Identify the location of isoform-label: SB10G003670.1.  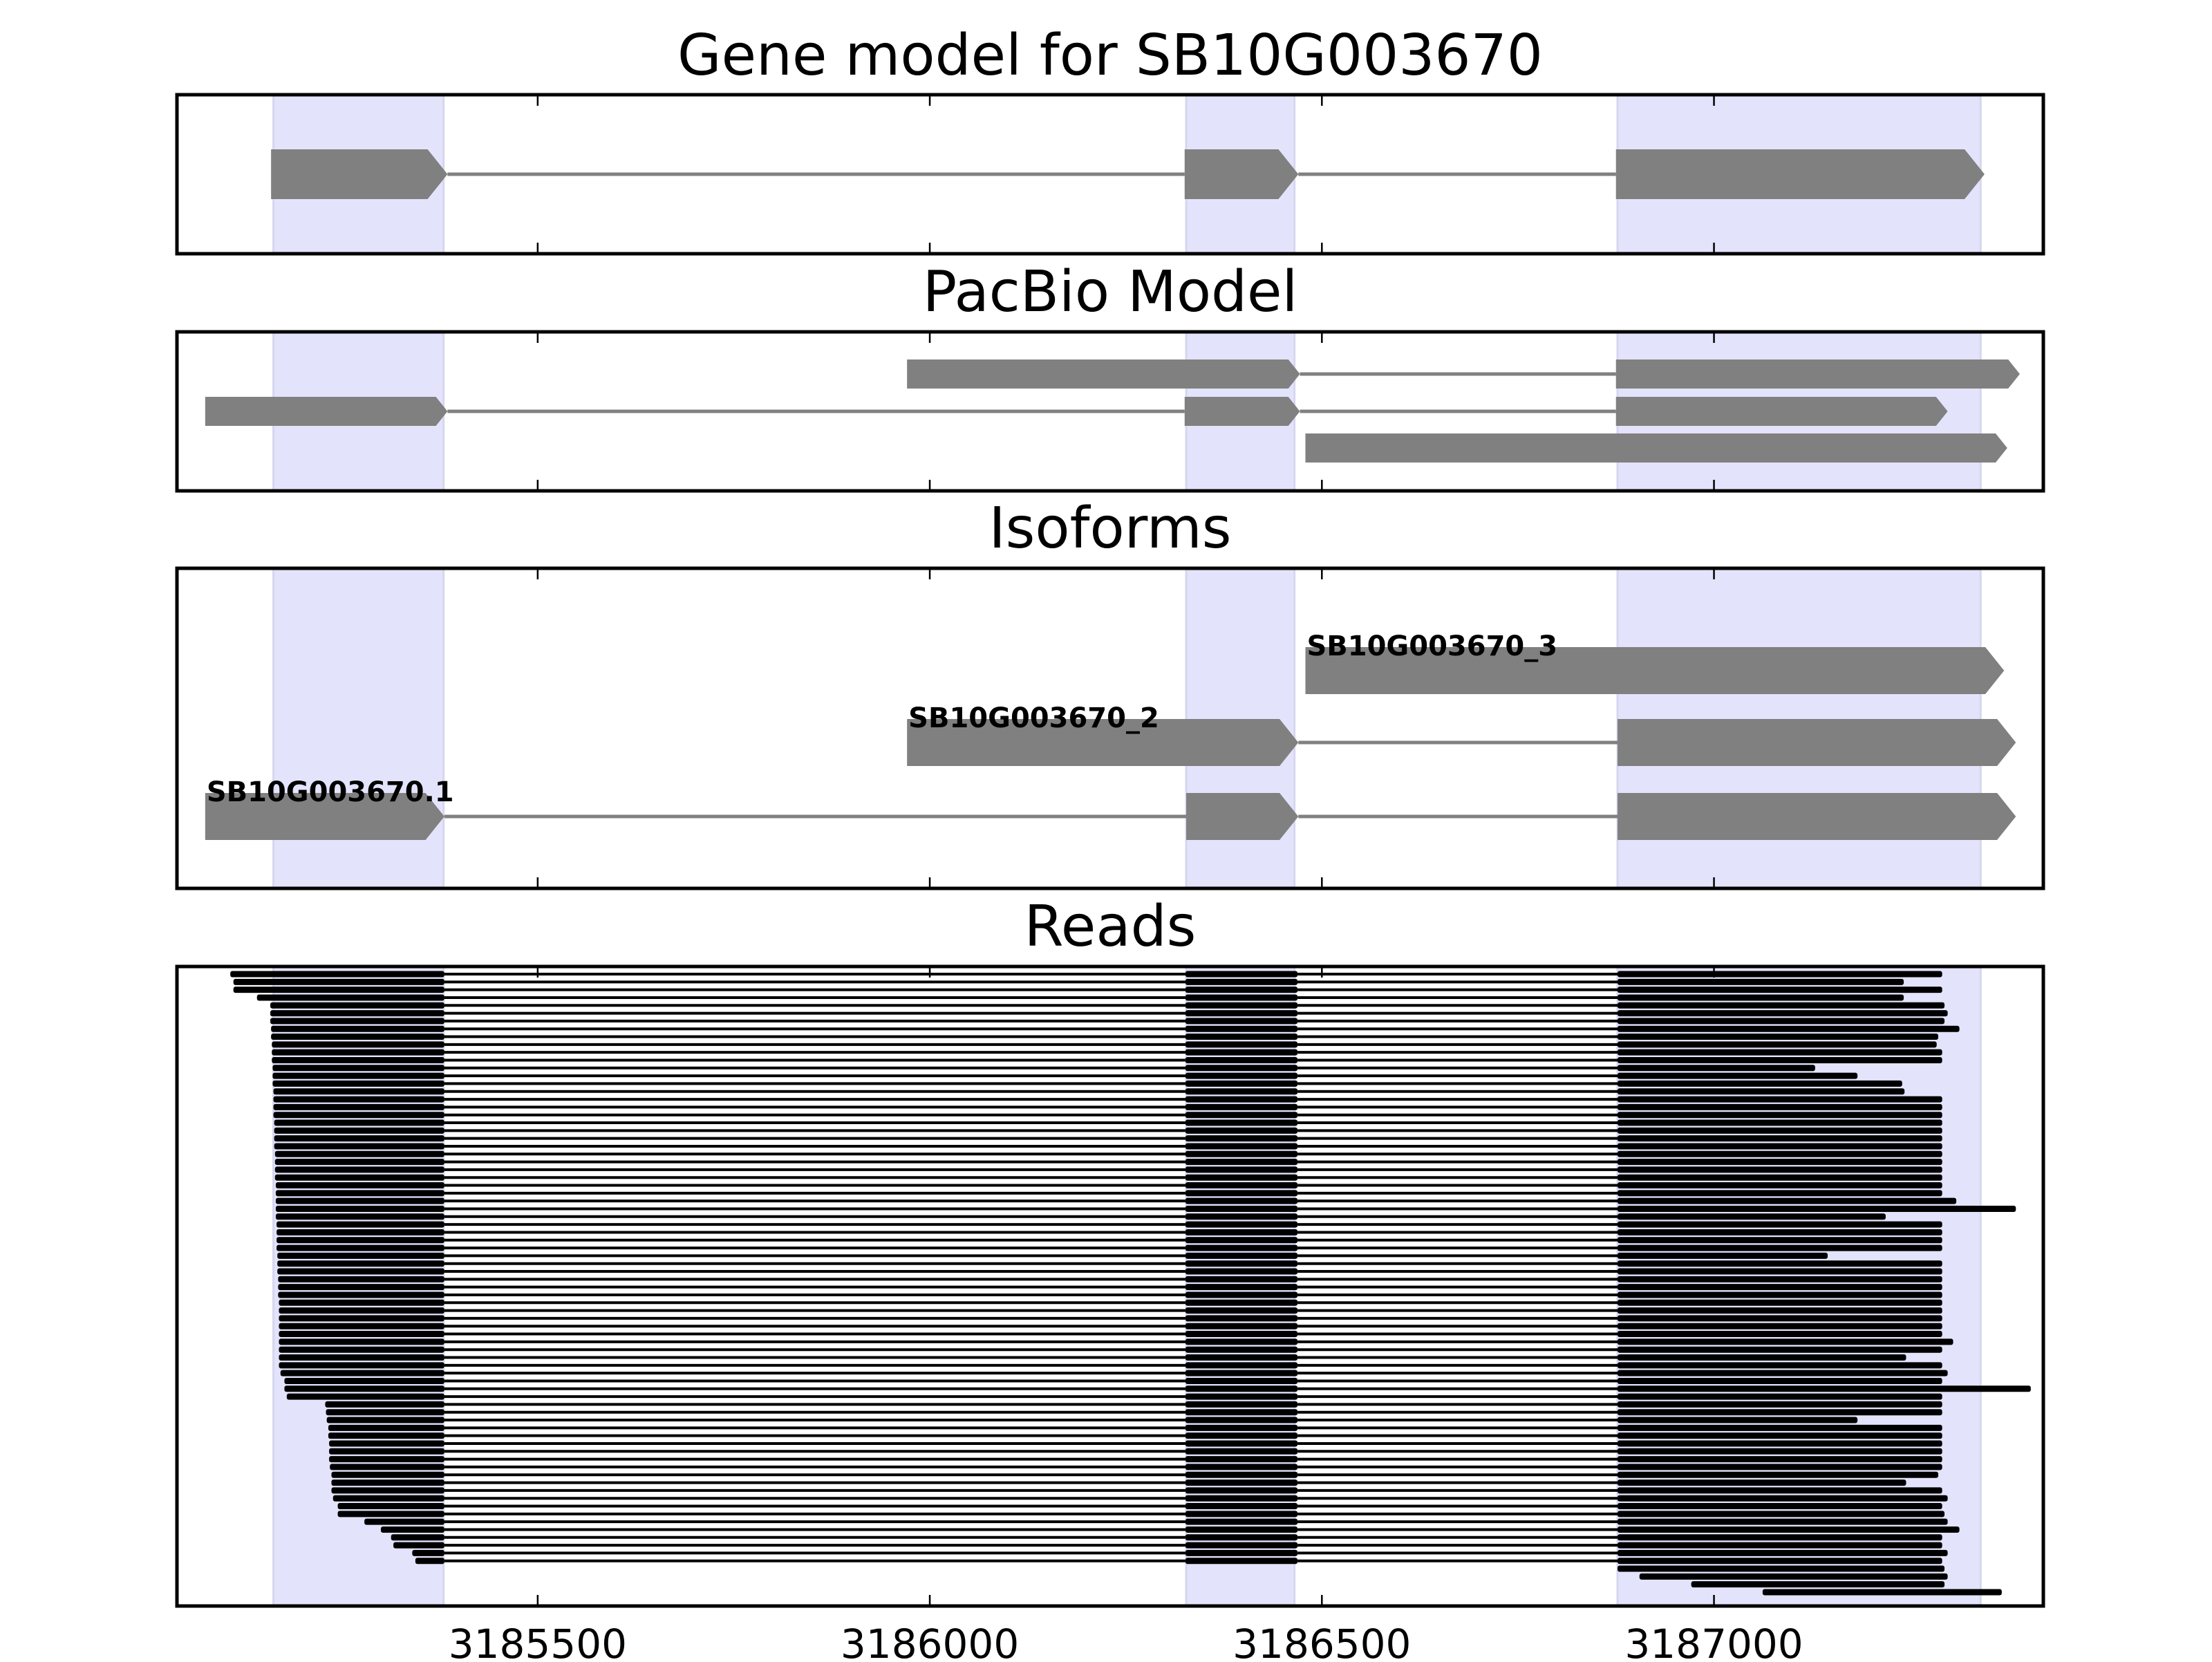
(330, 792).